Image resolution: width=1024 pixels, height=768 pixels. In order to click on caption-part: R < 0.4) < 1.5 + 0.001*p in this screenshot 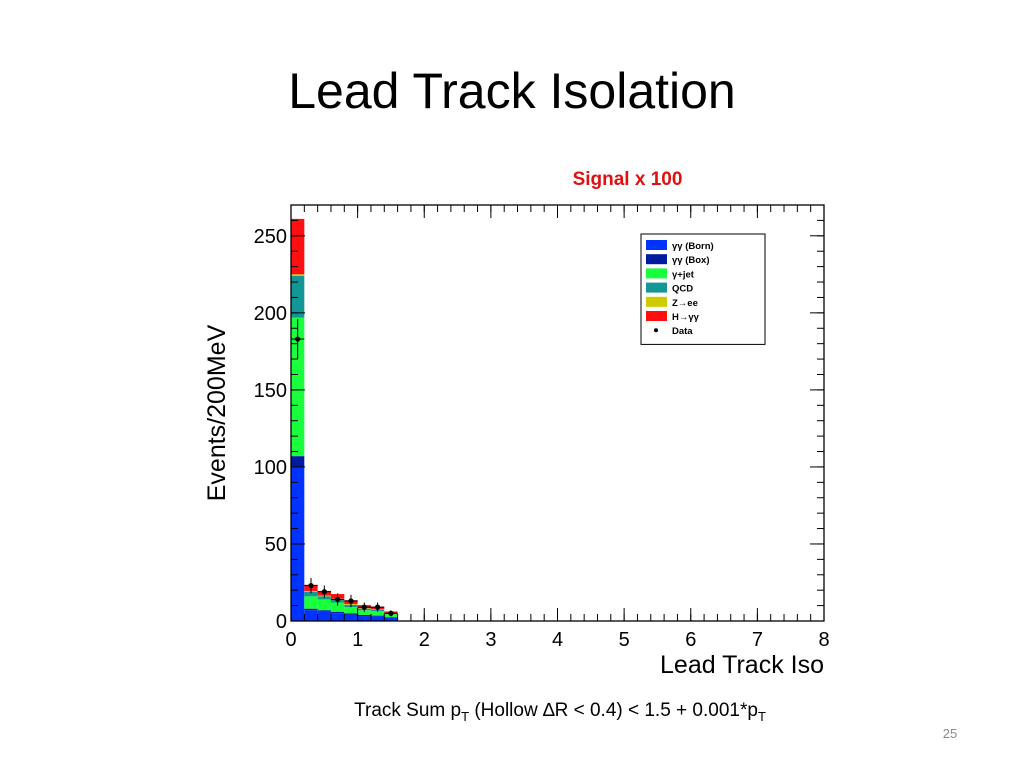, I will do `click(656, 710)`.